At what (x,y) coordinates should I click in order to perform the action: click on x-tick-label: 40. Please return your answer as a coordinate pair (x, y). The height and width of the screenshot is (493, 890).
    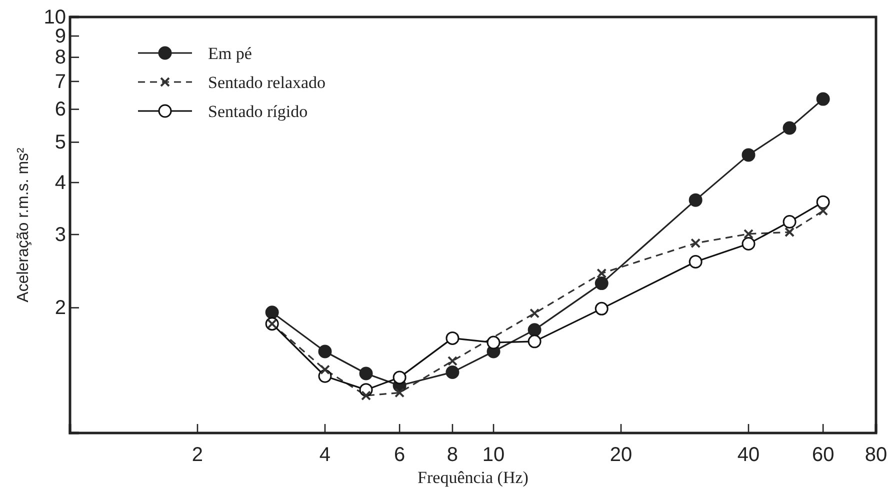
    Looking at the image, I should click on (748, 455).